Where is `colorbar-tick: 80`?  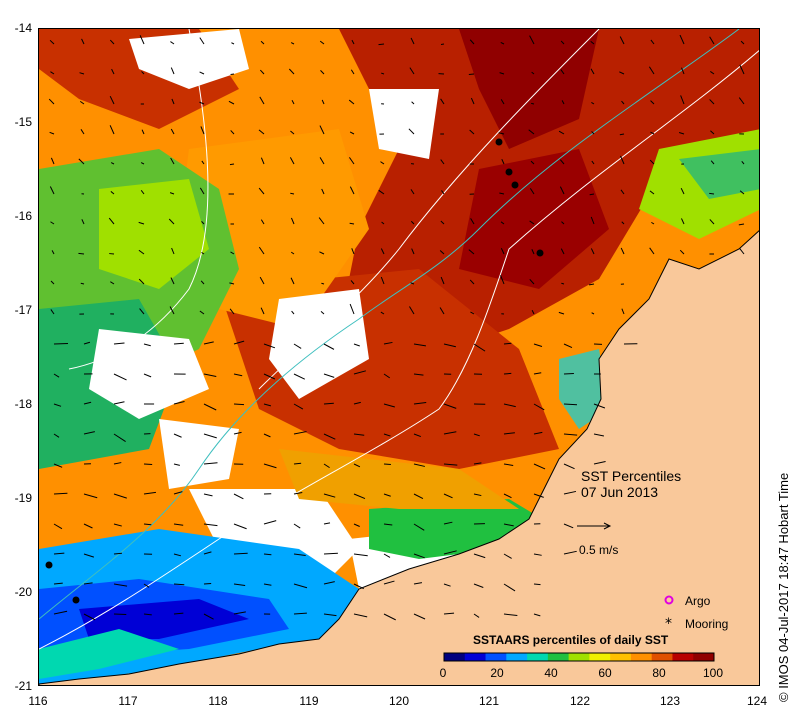 colorbar-tick: 80 is located at coordinates (659, 673).